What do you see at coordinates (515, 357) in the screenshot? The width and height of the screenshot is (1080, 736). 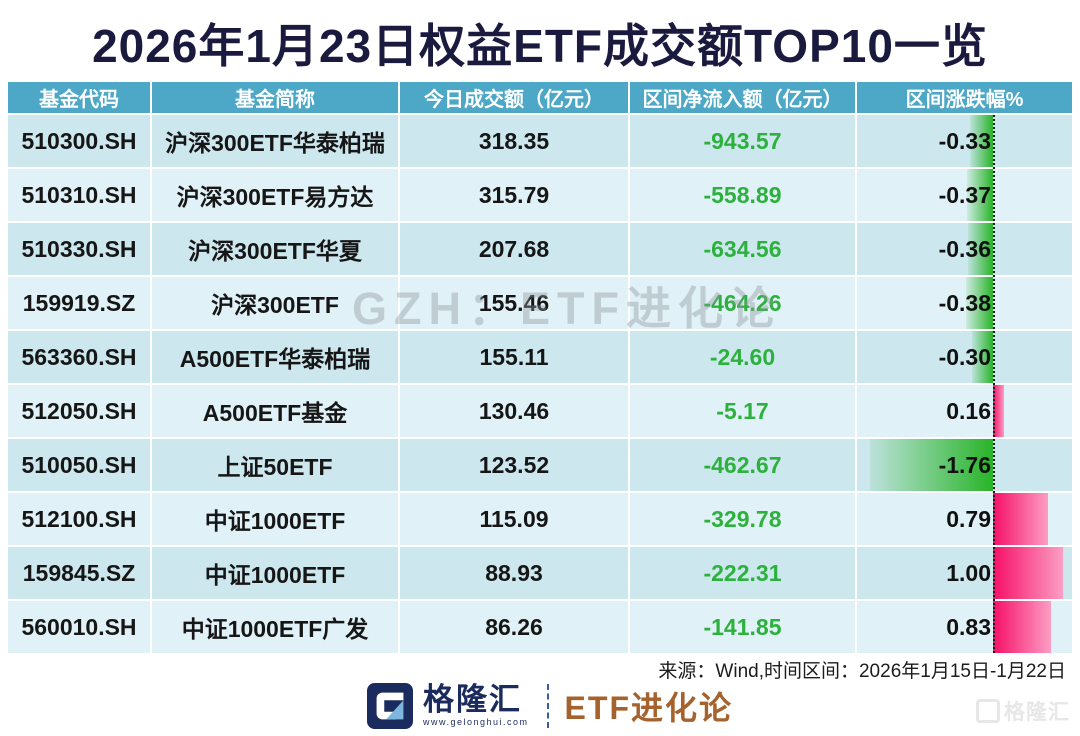 I see `turnover-cell: 155.11` at bounding box center [515, 357].